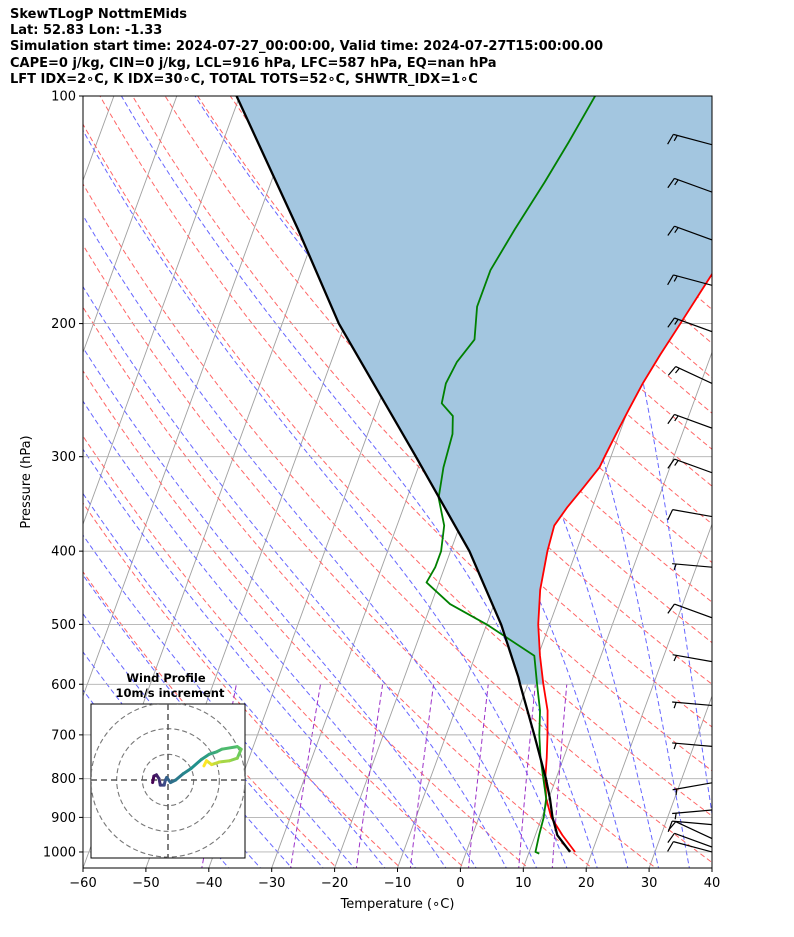 This screenshot has height=937, width=794. Describe the element at coordinates (170, 693) in the screenshot. I see `hodograph-subtitle: 10m/s increment` at that location.